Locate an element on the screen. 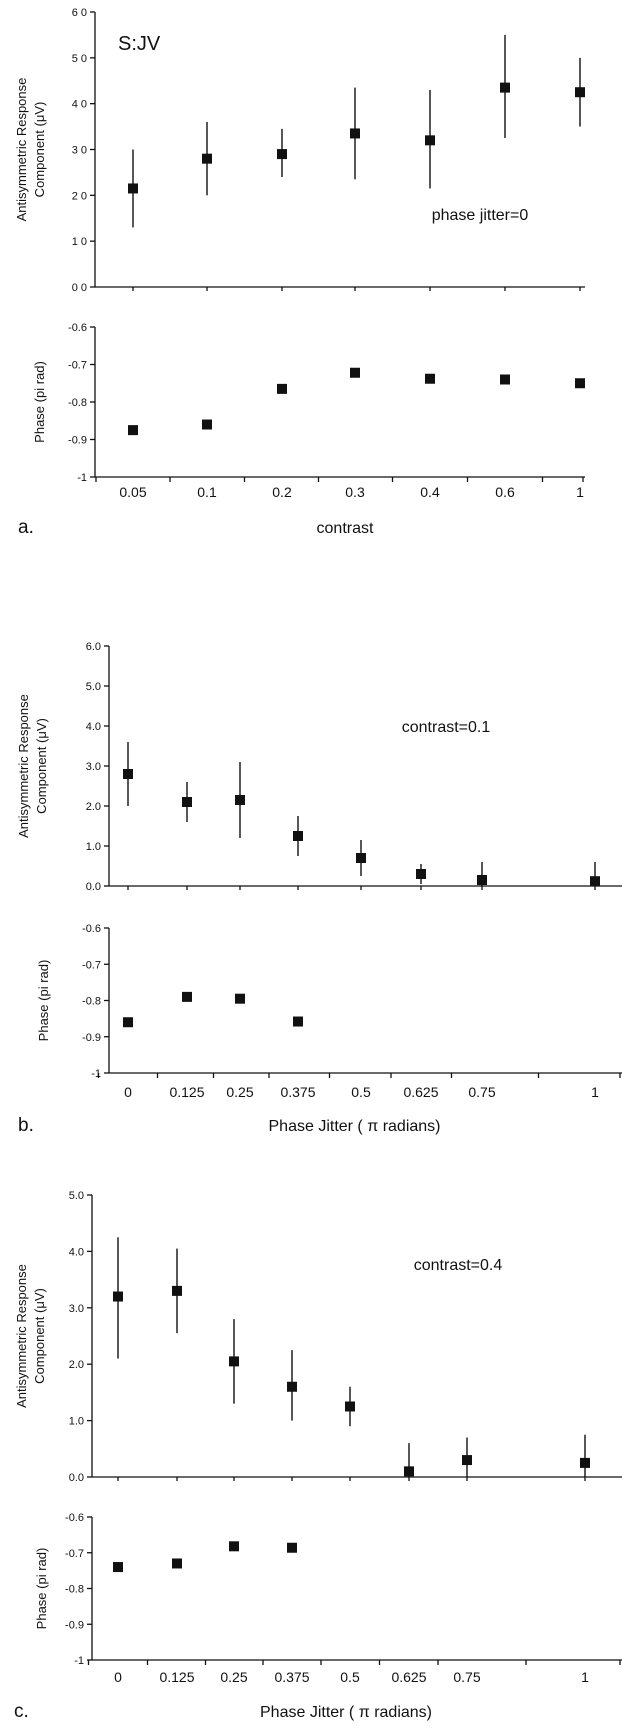 This screenshot has height=1730, width=622. x-tick-label: 0.1 is located at coordinates (207, 492).